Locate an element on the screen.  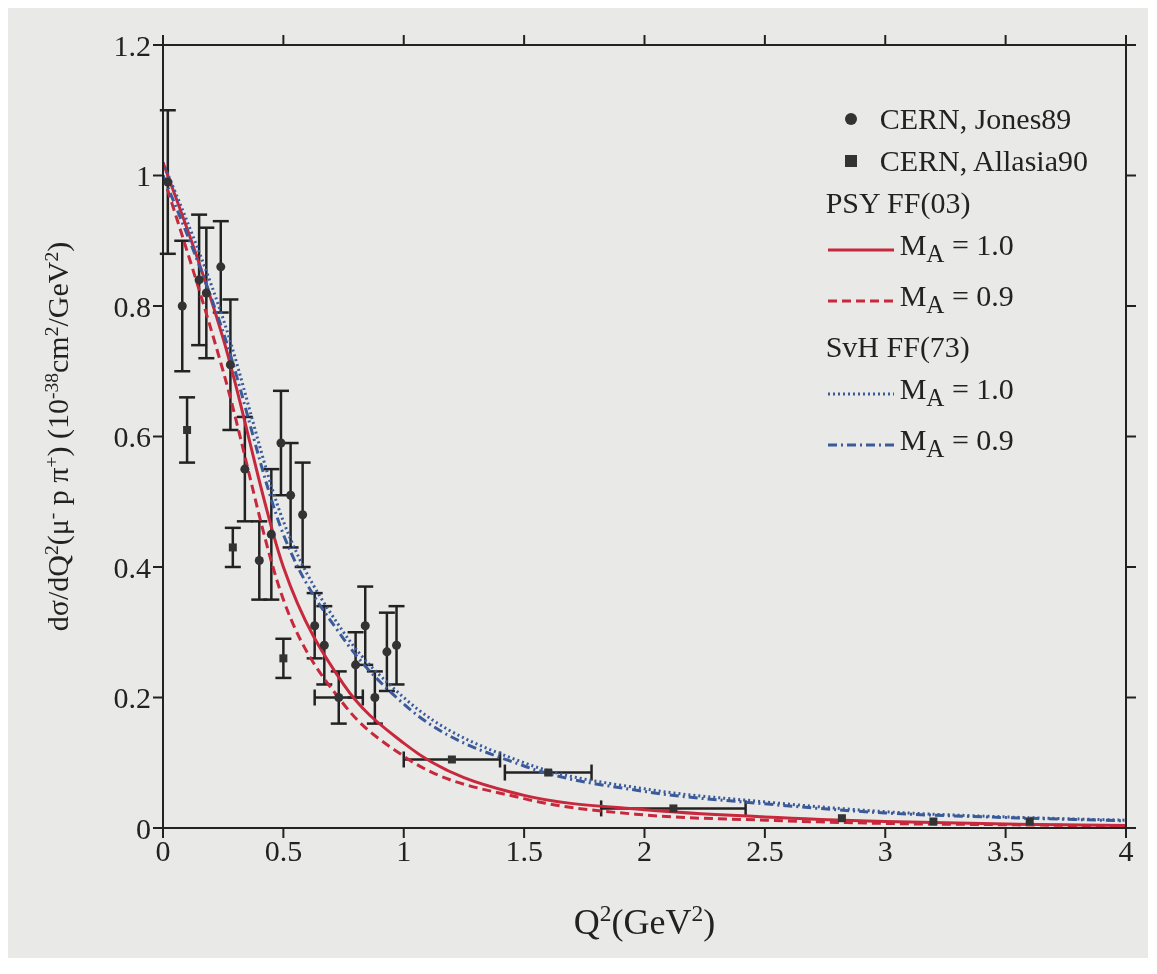
x-tick-label: 1.5 is located at coordinates (524, 851).